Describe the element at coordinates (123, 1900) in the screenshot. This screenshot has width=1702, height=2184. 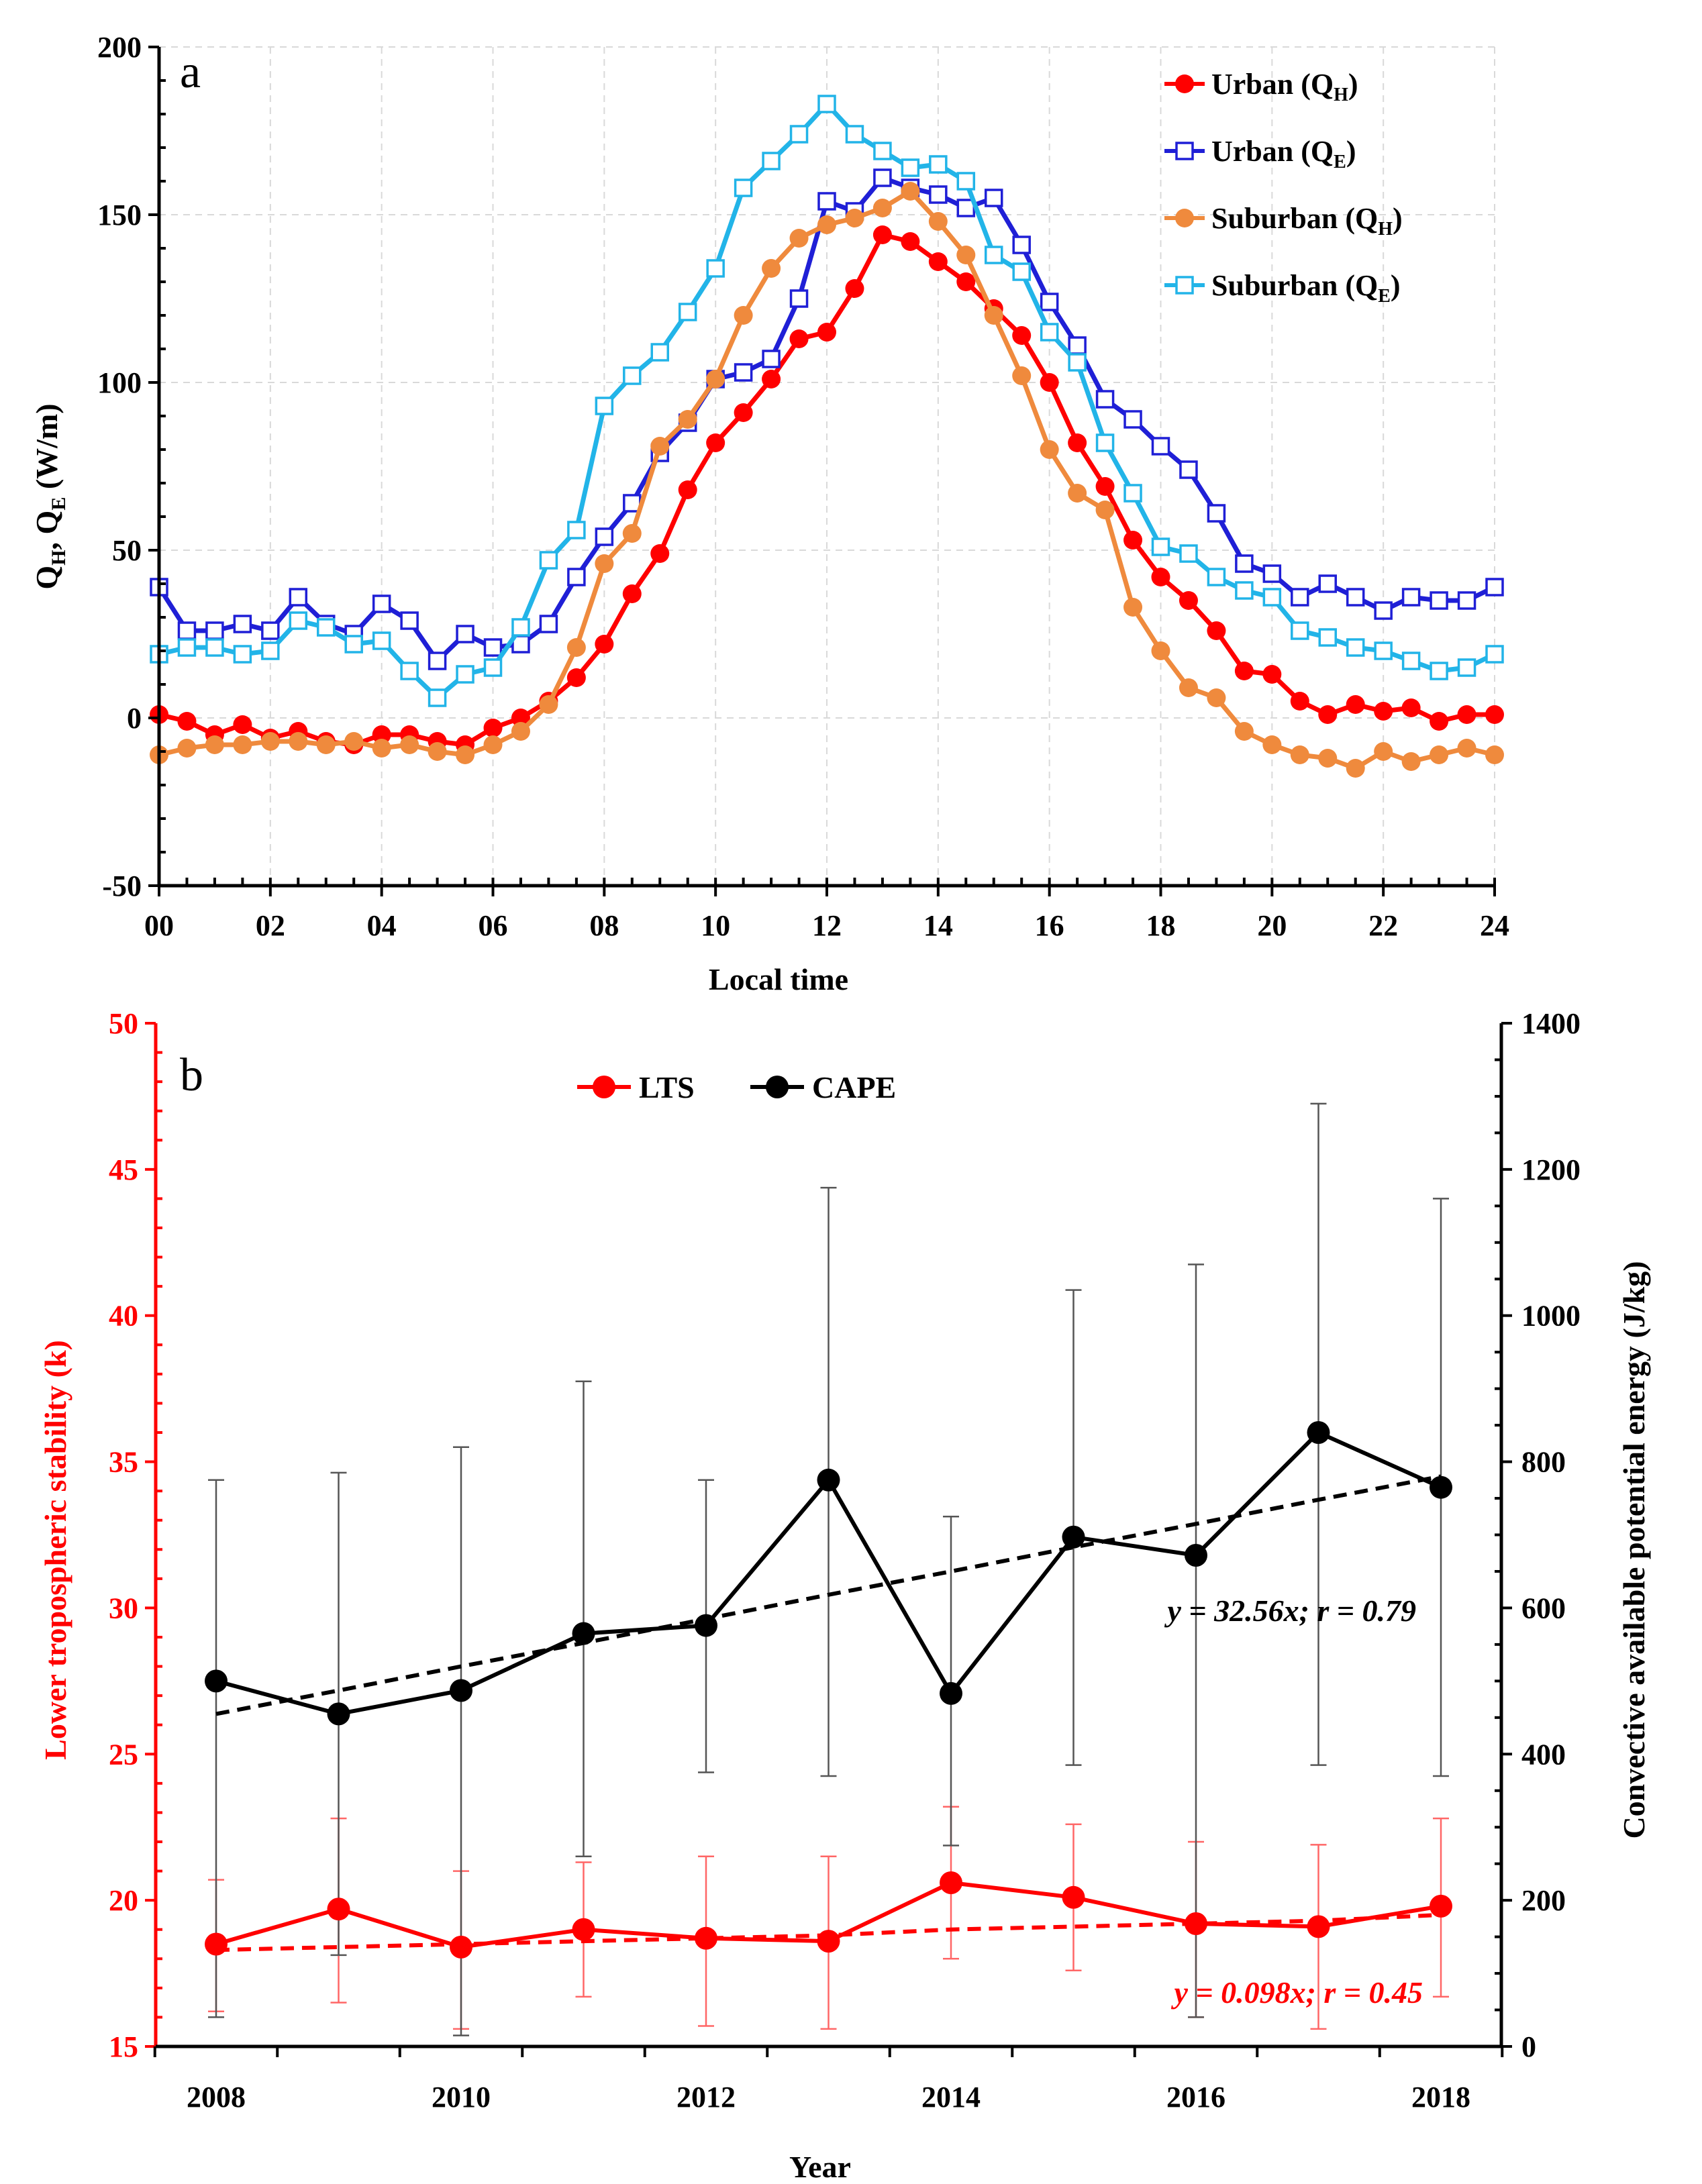
I see `left-y-tick-label-20: 20` at that location.